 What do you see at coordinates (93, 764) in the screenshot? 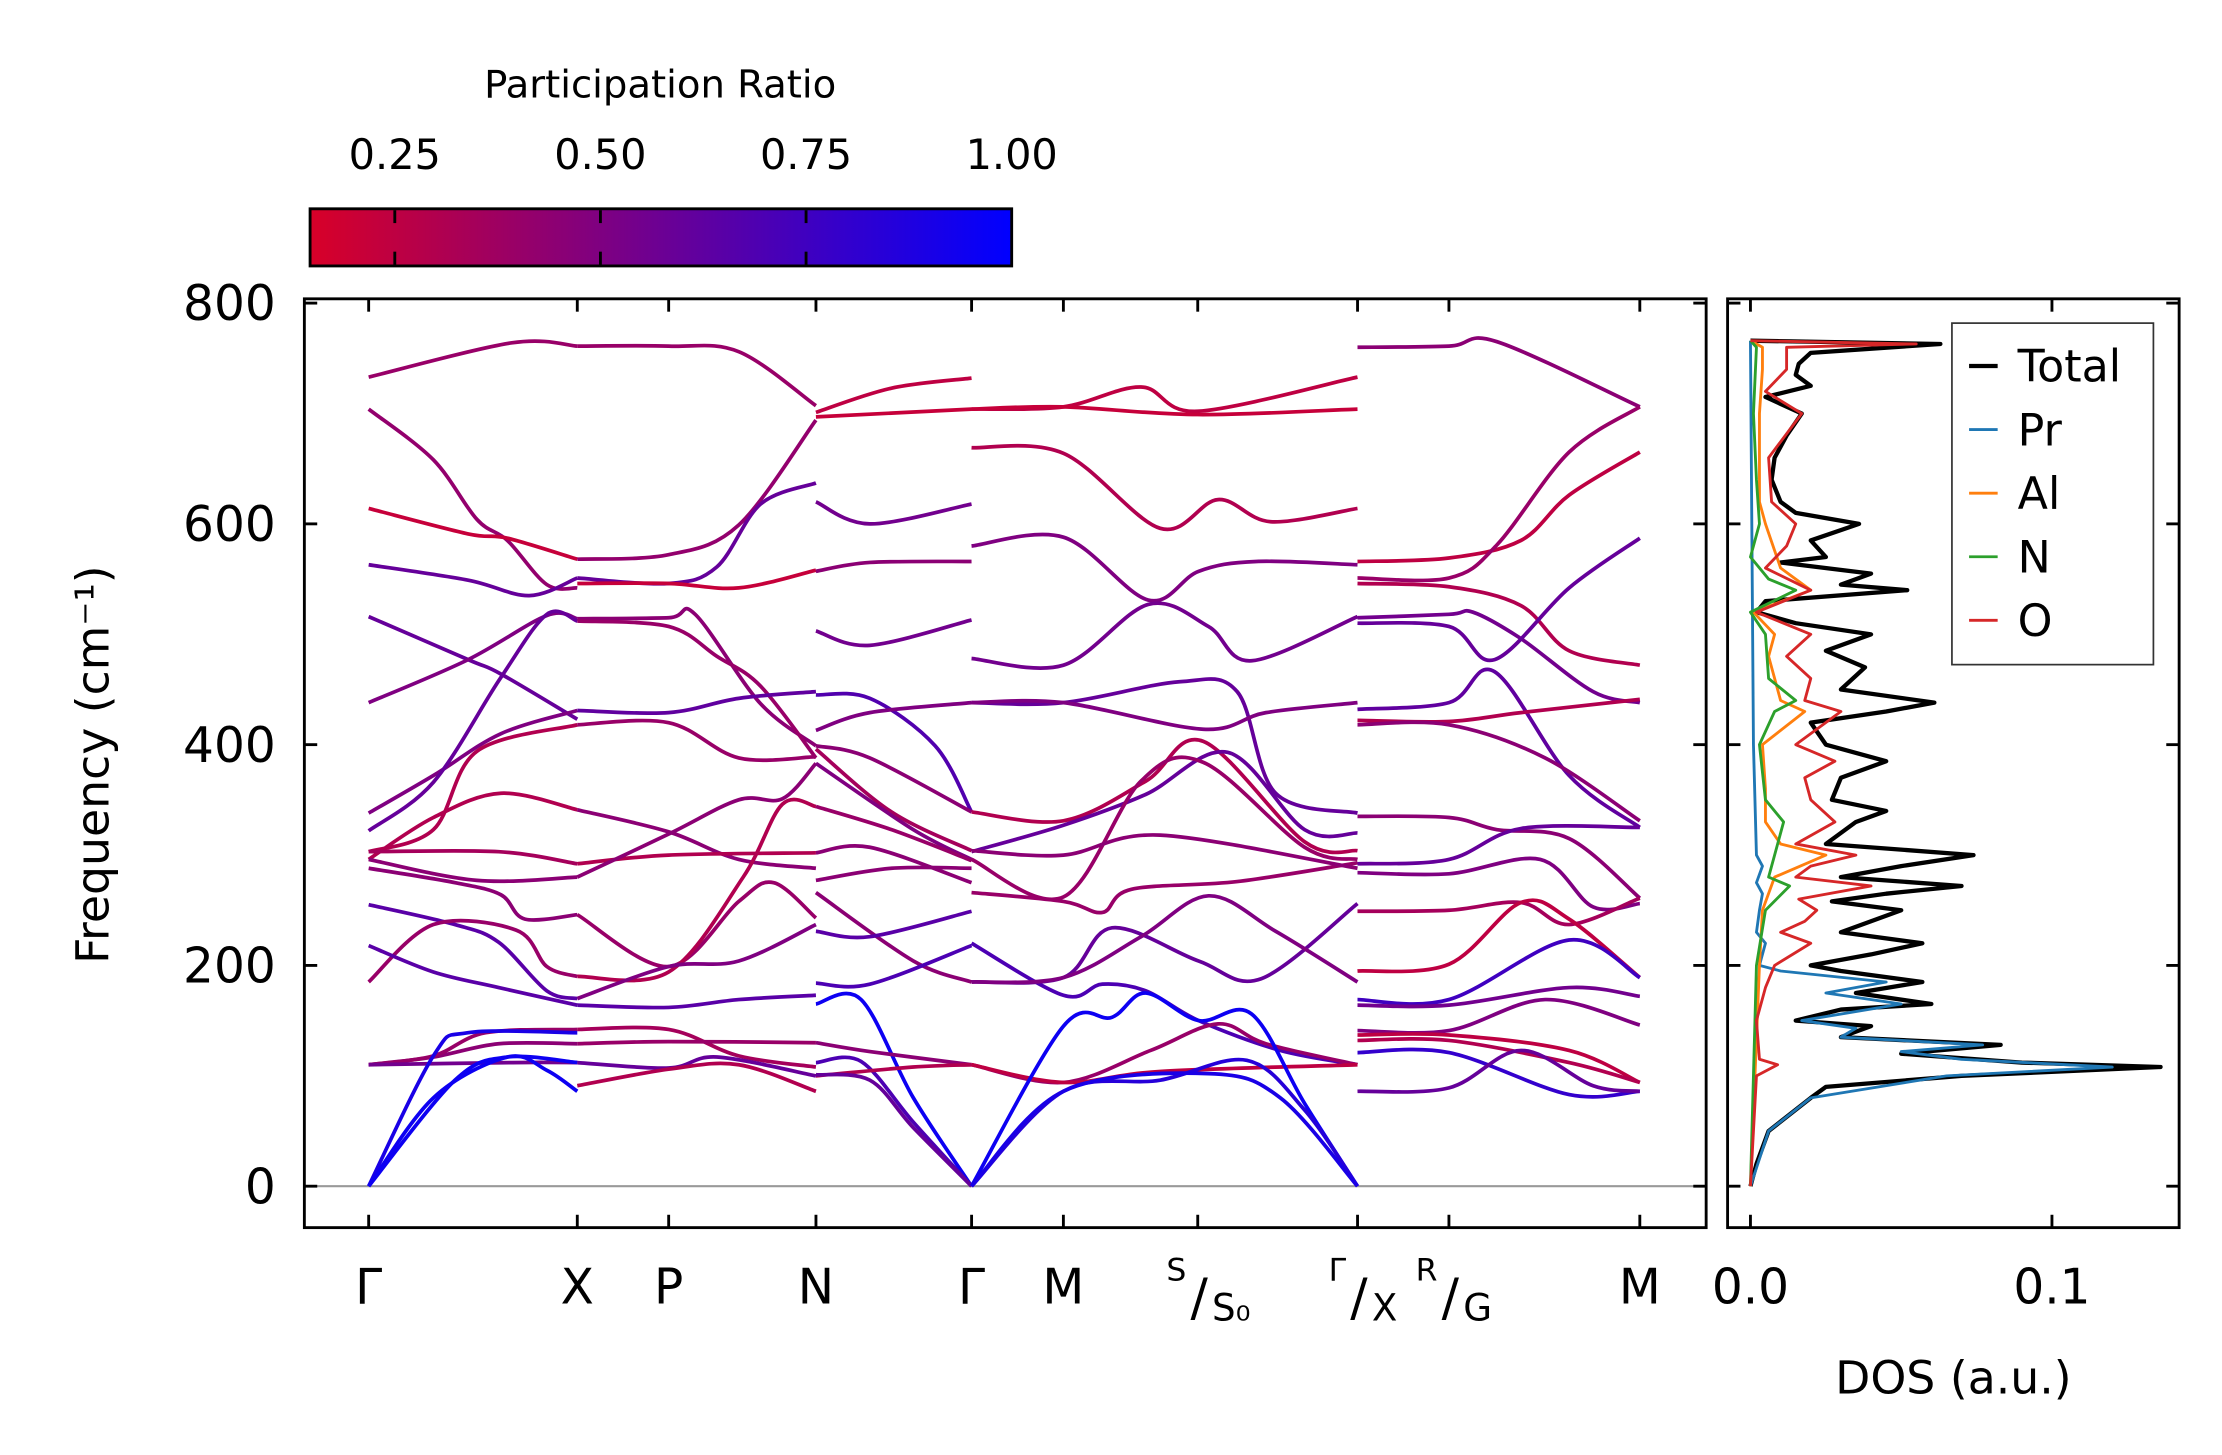
I see `y-axis-label: Frequency (cm⁻¹)` at bounding box center [93, 764].